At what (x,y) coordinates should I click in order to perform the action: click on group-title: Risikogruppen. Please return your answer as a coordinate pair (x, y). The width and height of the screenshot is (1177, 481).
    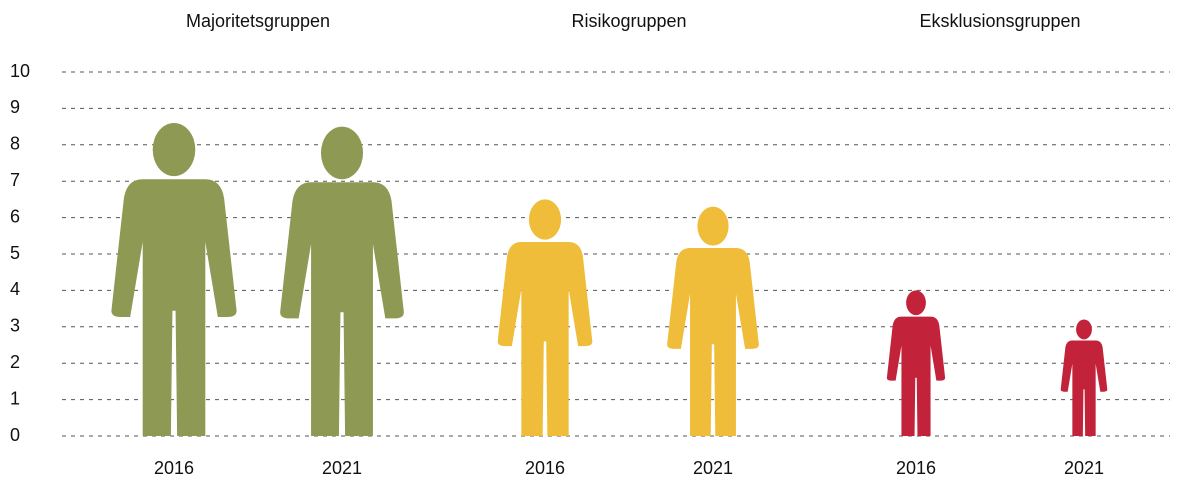
    Looking at the image, I should click on (628, 21).